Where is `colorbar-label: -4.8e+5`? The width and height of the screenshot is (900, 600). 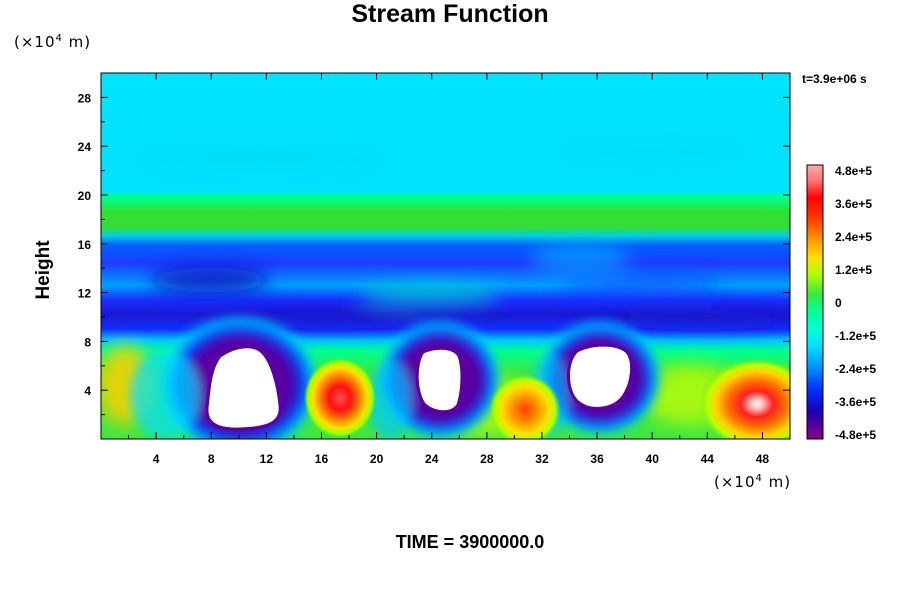
colorbar-label: -4.8e+5 is located at coordinates (855, 435).